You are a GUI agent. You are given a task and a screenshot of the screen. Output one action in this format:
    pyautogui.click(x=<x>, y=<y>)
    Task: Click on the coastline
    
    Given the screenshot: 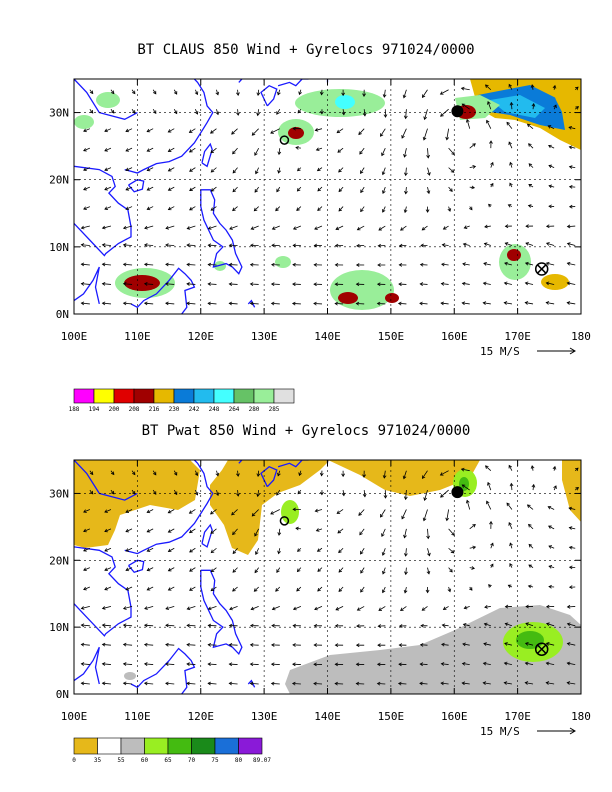 What is the action you would take?
    pyautogui.click(x=207, y=155)
    